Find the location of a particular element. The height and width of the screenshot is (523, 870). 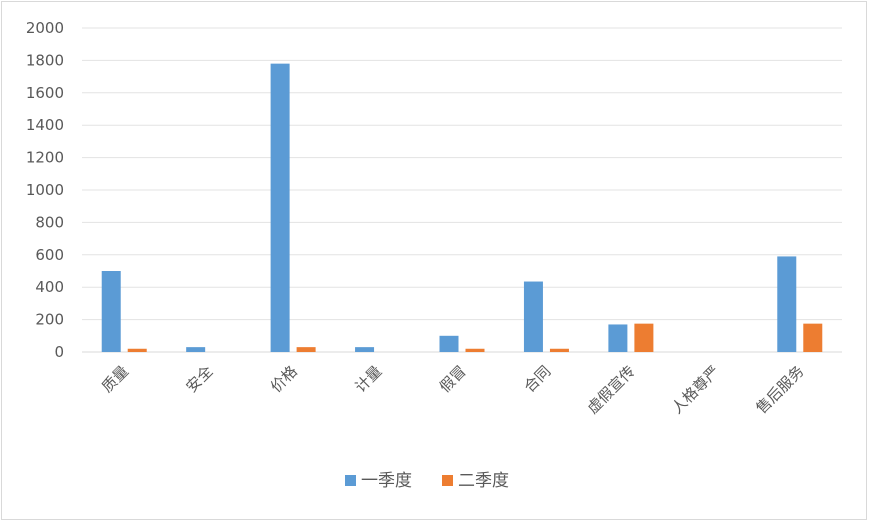

y-tick-label: 600 is located at coordinates (49, 255).